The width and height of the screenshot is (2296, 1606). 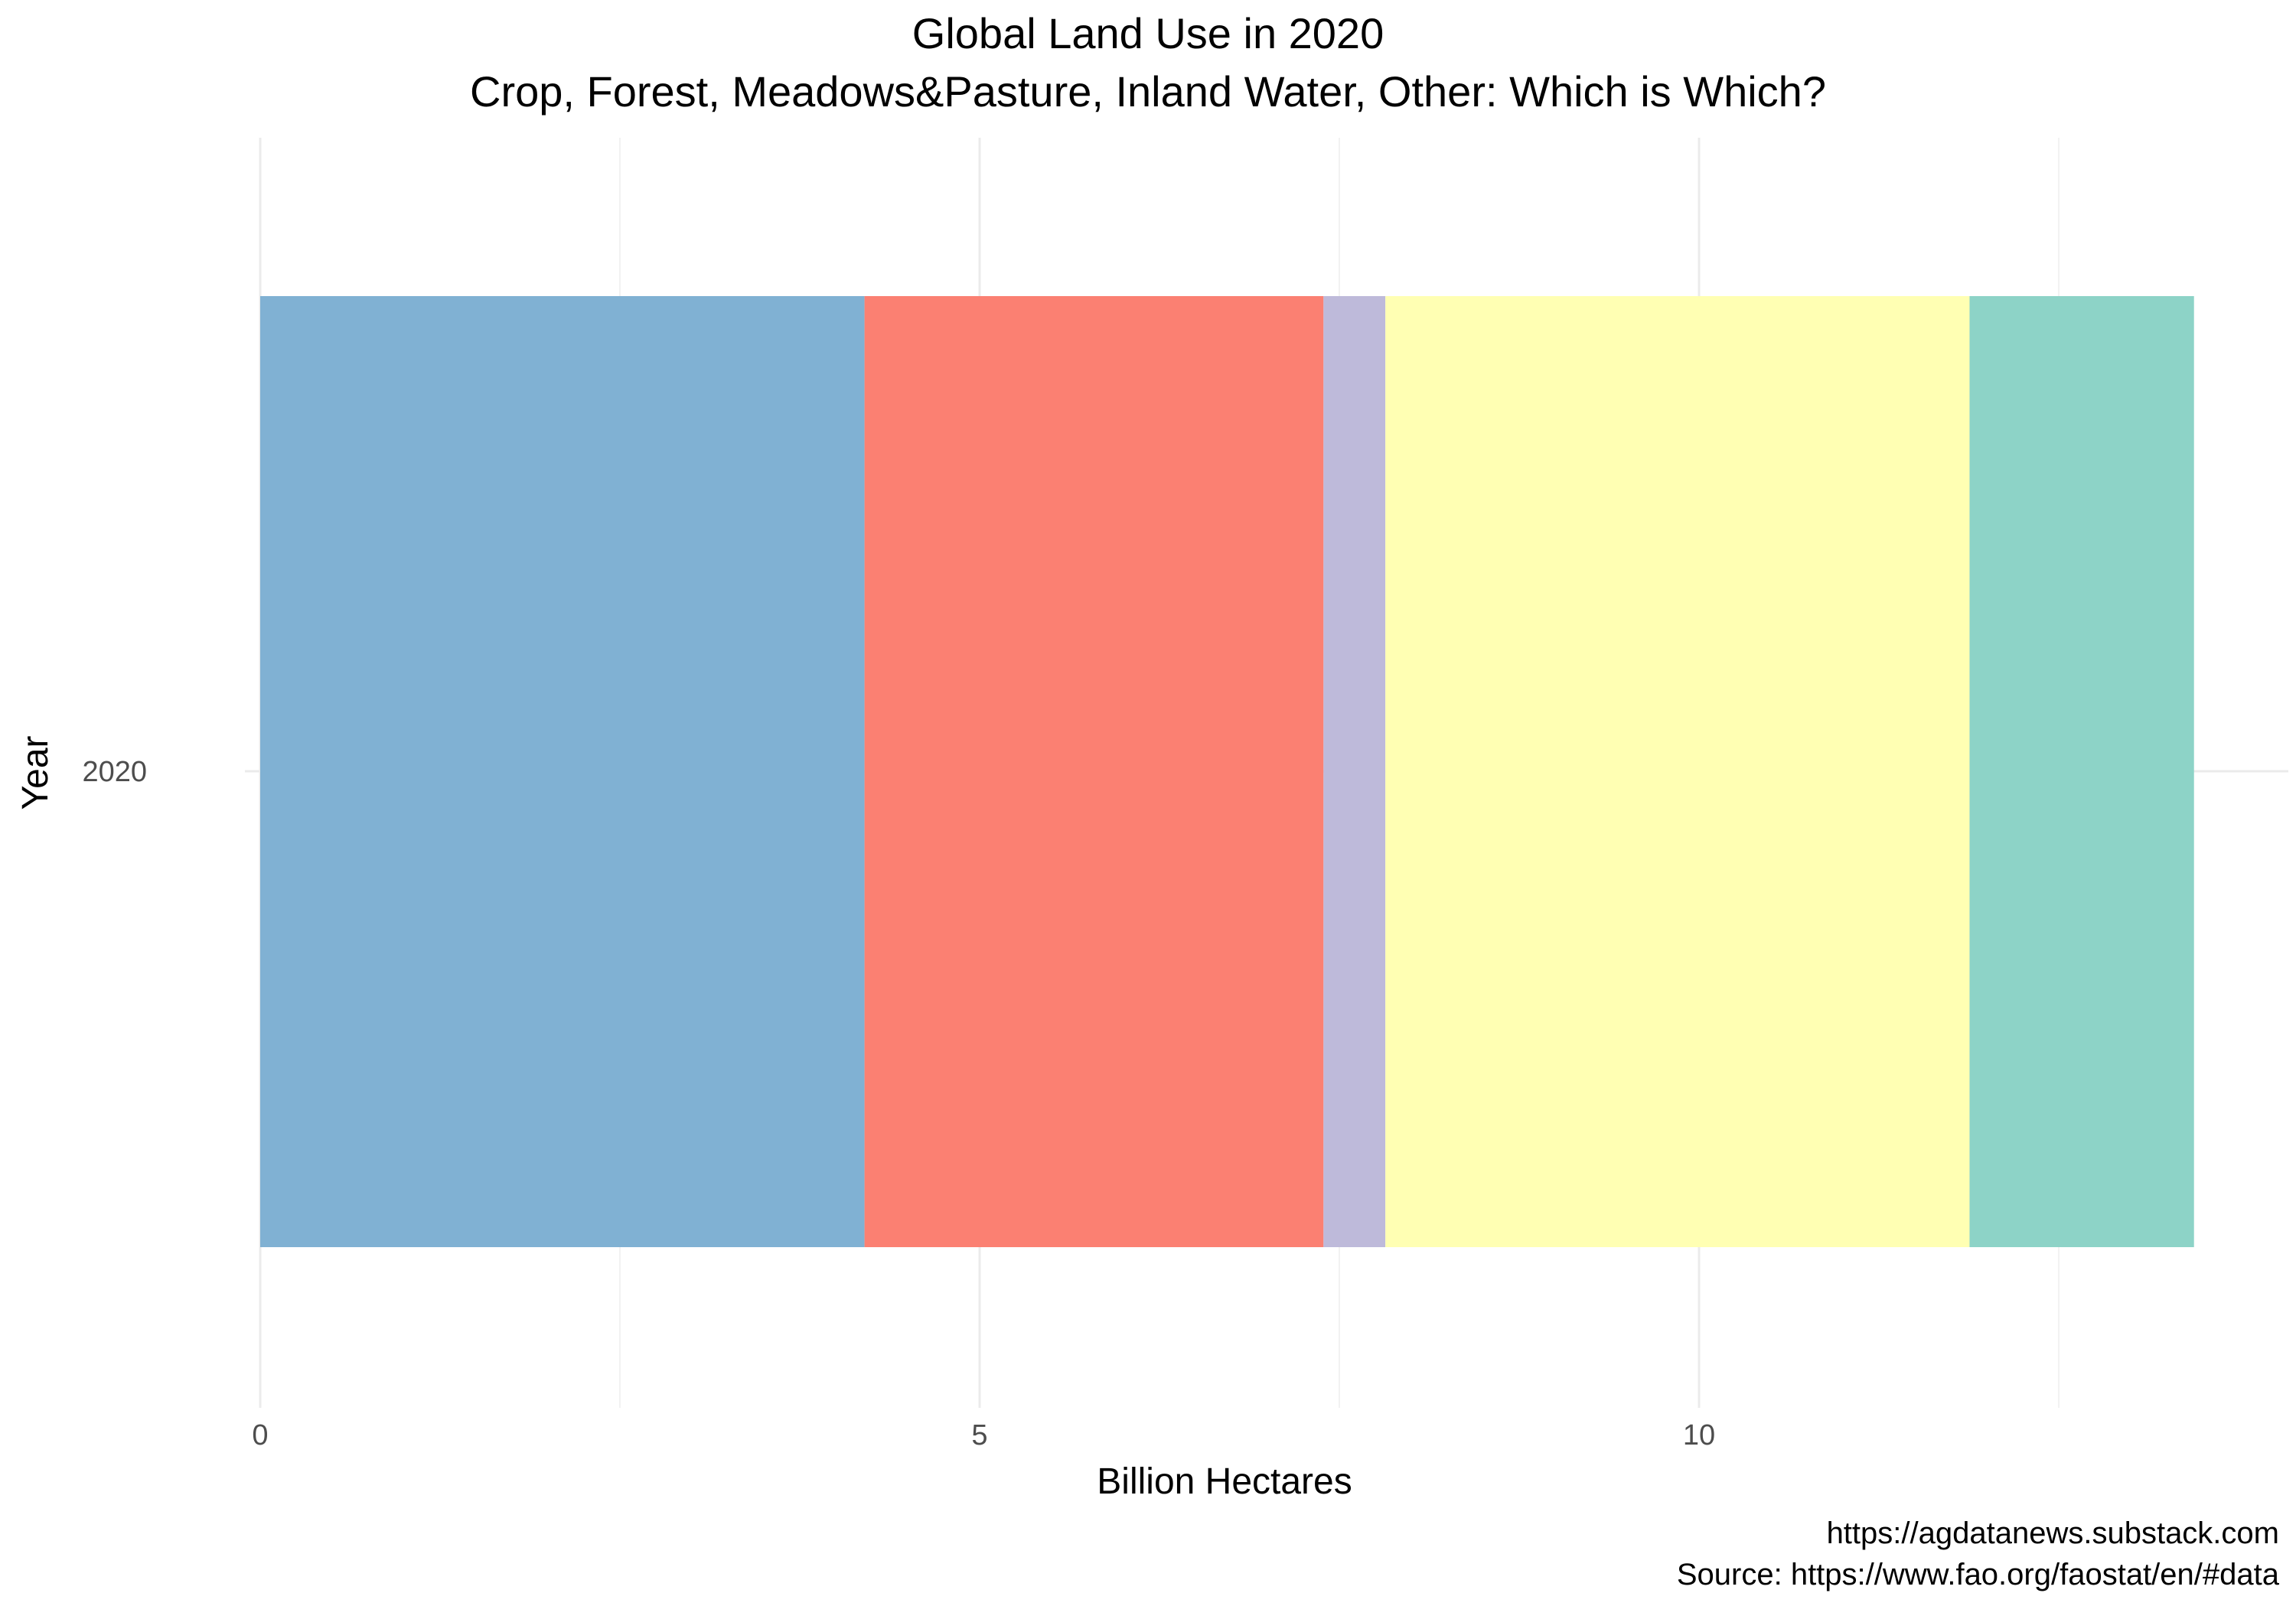 What do you see at coordinates (1699, 1435) in the screenshot?
I see `x-tick-label: 10` at bounding box center [1699, 1435].